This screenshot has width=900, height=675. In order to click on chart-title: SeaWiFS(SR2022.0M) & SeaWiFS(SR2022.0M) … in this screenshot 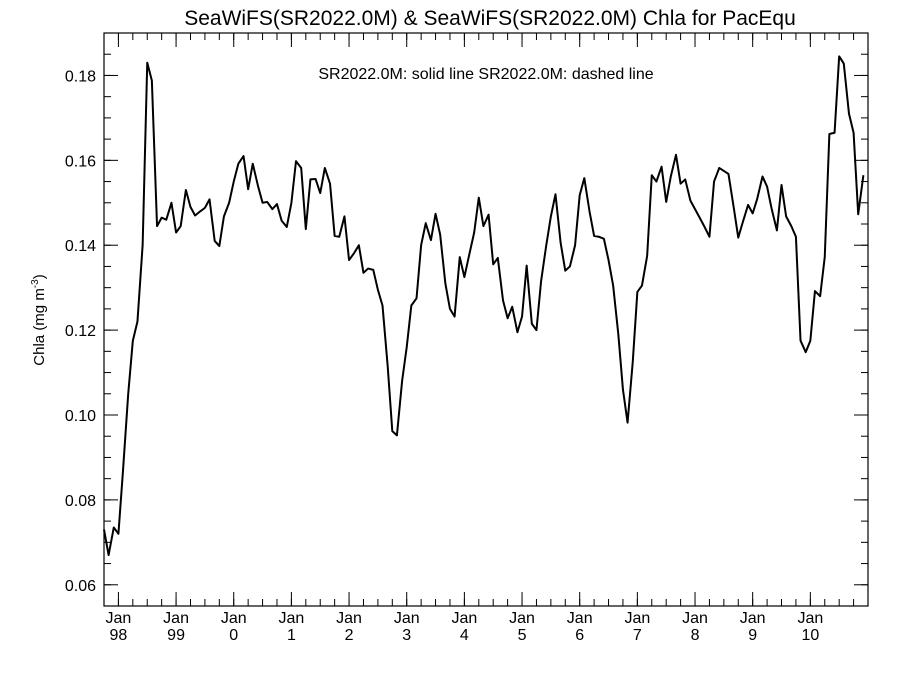, I will do `click(490, 18)`.